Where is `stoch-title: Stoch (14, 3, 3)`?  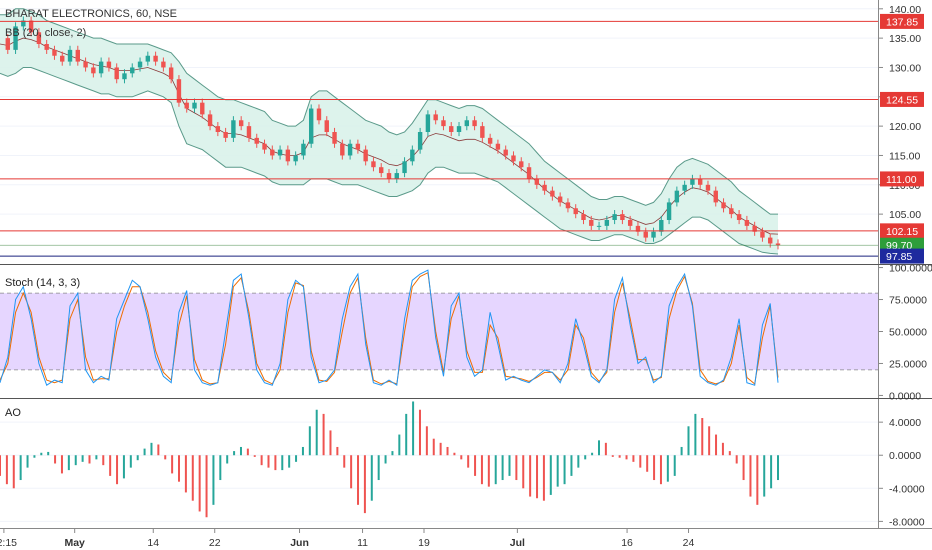
stoch-title: Stoch (14, 3, 3) is located at coordinates (42, 283).